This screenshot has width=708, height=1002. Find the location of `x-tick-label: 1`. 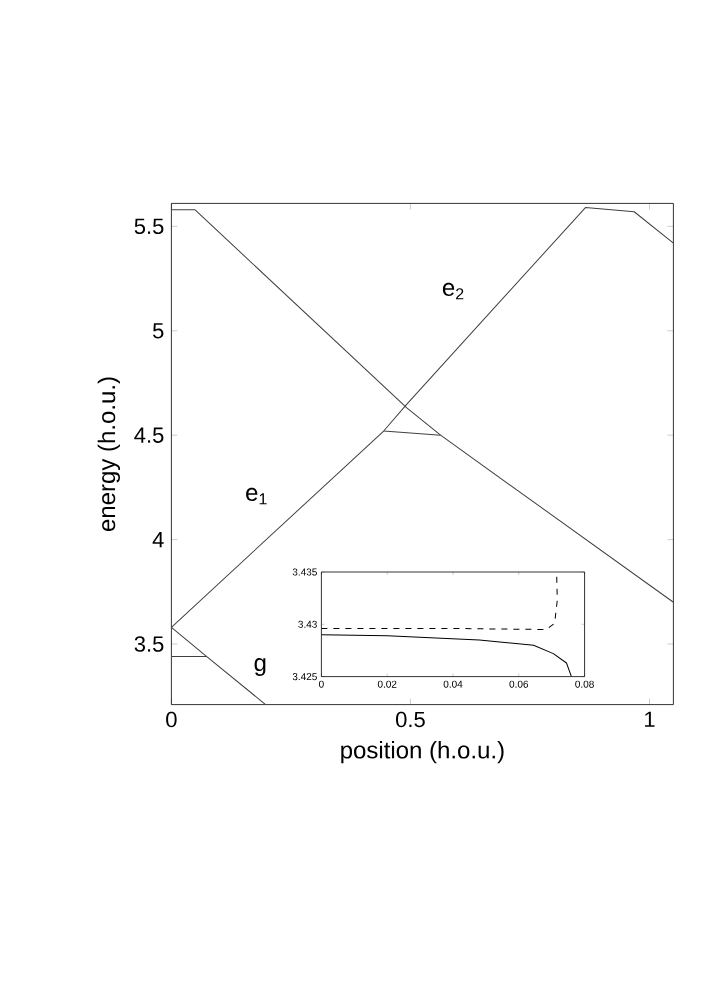

x-tick-label: 1 is located at coordinates (650, 719).